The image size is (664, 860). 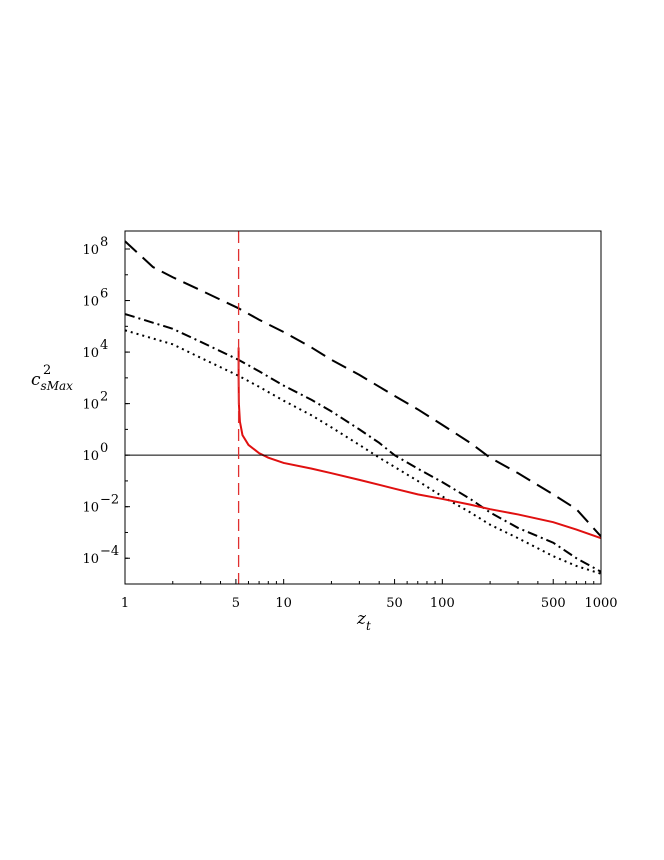 What do you see at coordinates (553, 603) in the screenshot?
I see `x-tick-label: 500` at bounding box center [553, 603].